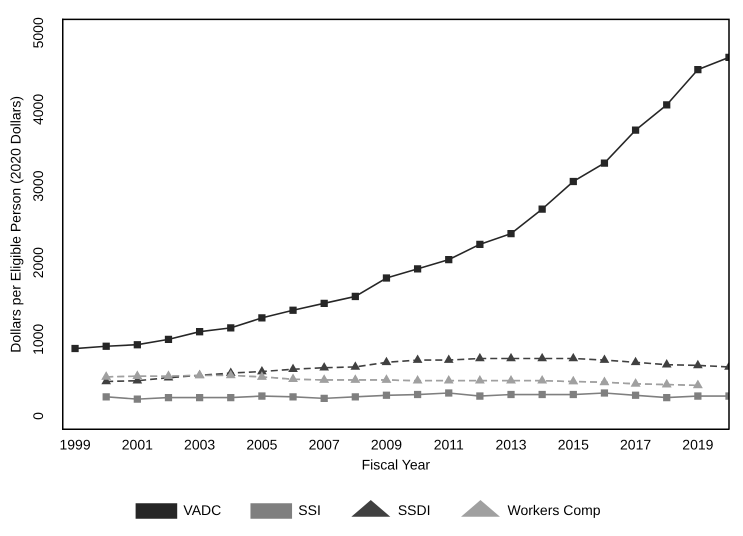  What do you see at coordinates (202, 510) in the screenshot?
I see `legend-label: VADC` at bounding box center [202, 510].